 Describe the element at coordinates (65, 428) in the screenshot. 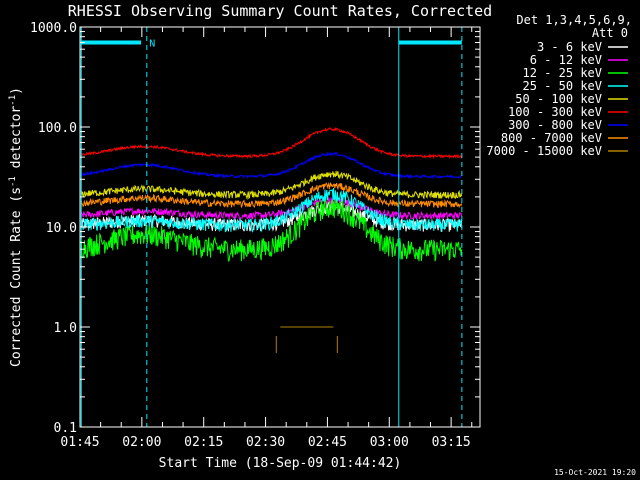

I see `y-tick-label: 0.1` at that location.